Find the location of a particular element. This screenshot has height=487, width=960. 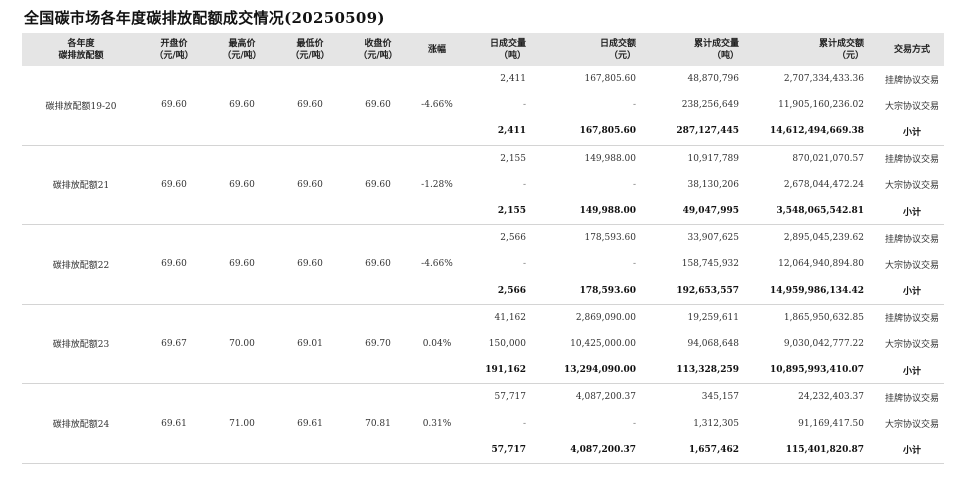

header-close-price: 收盘价 （元/吨） is located at coordinates (378, 49).